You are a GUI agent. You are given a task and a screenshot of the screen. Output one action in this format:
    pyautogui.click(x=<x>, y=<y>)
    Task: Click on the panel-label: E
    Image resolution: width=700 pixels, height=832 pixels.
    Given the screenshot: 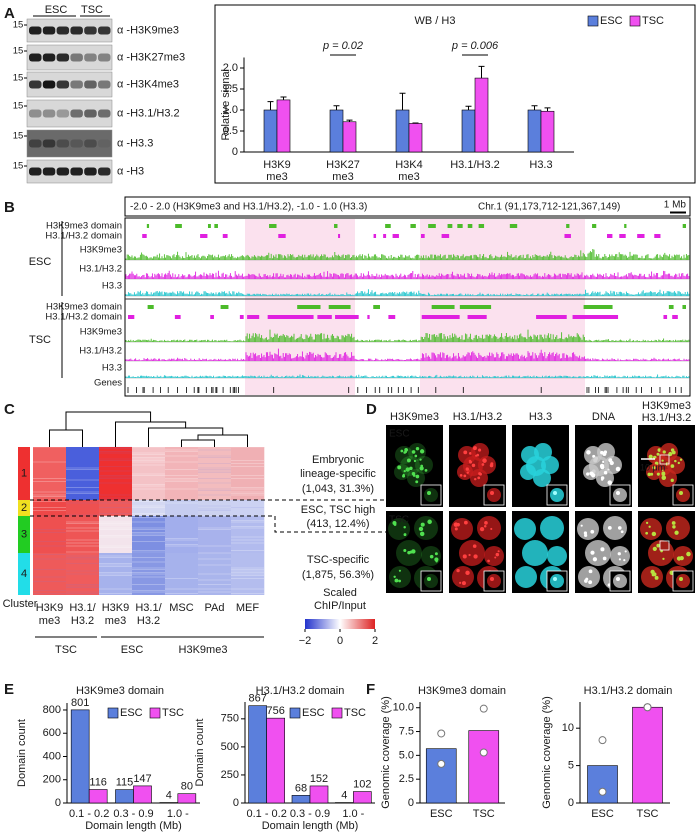 What is the action you would take?
    pyautogui.click(x=9, y=689)
    